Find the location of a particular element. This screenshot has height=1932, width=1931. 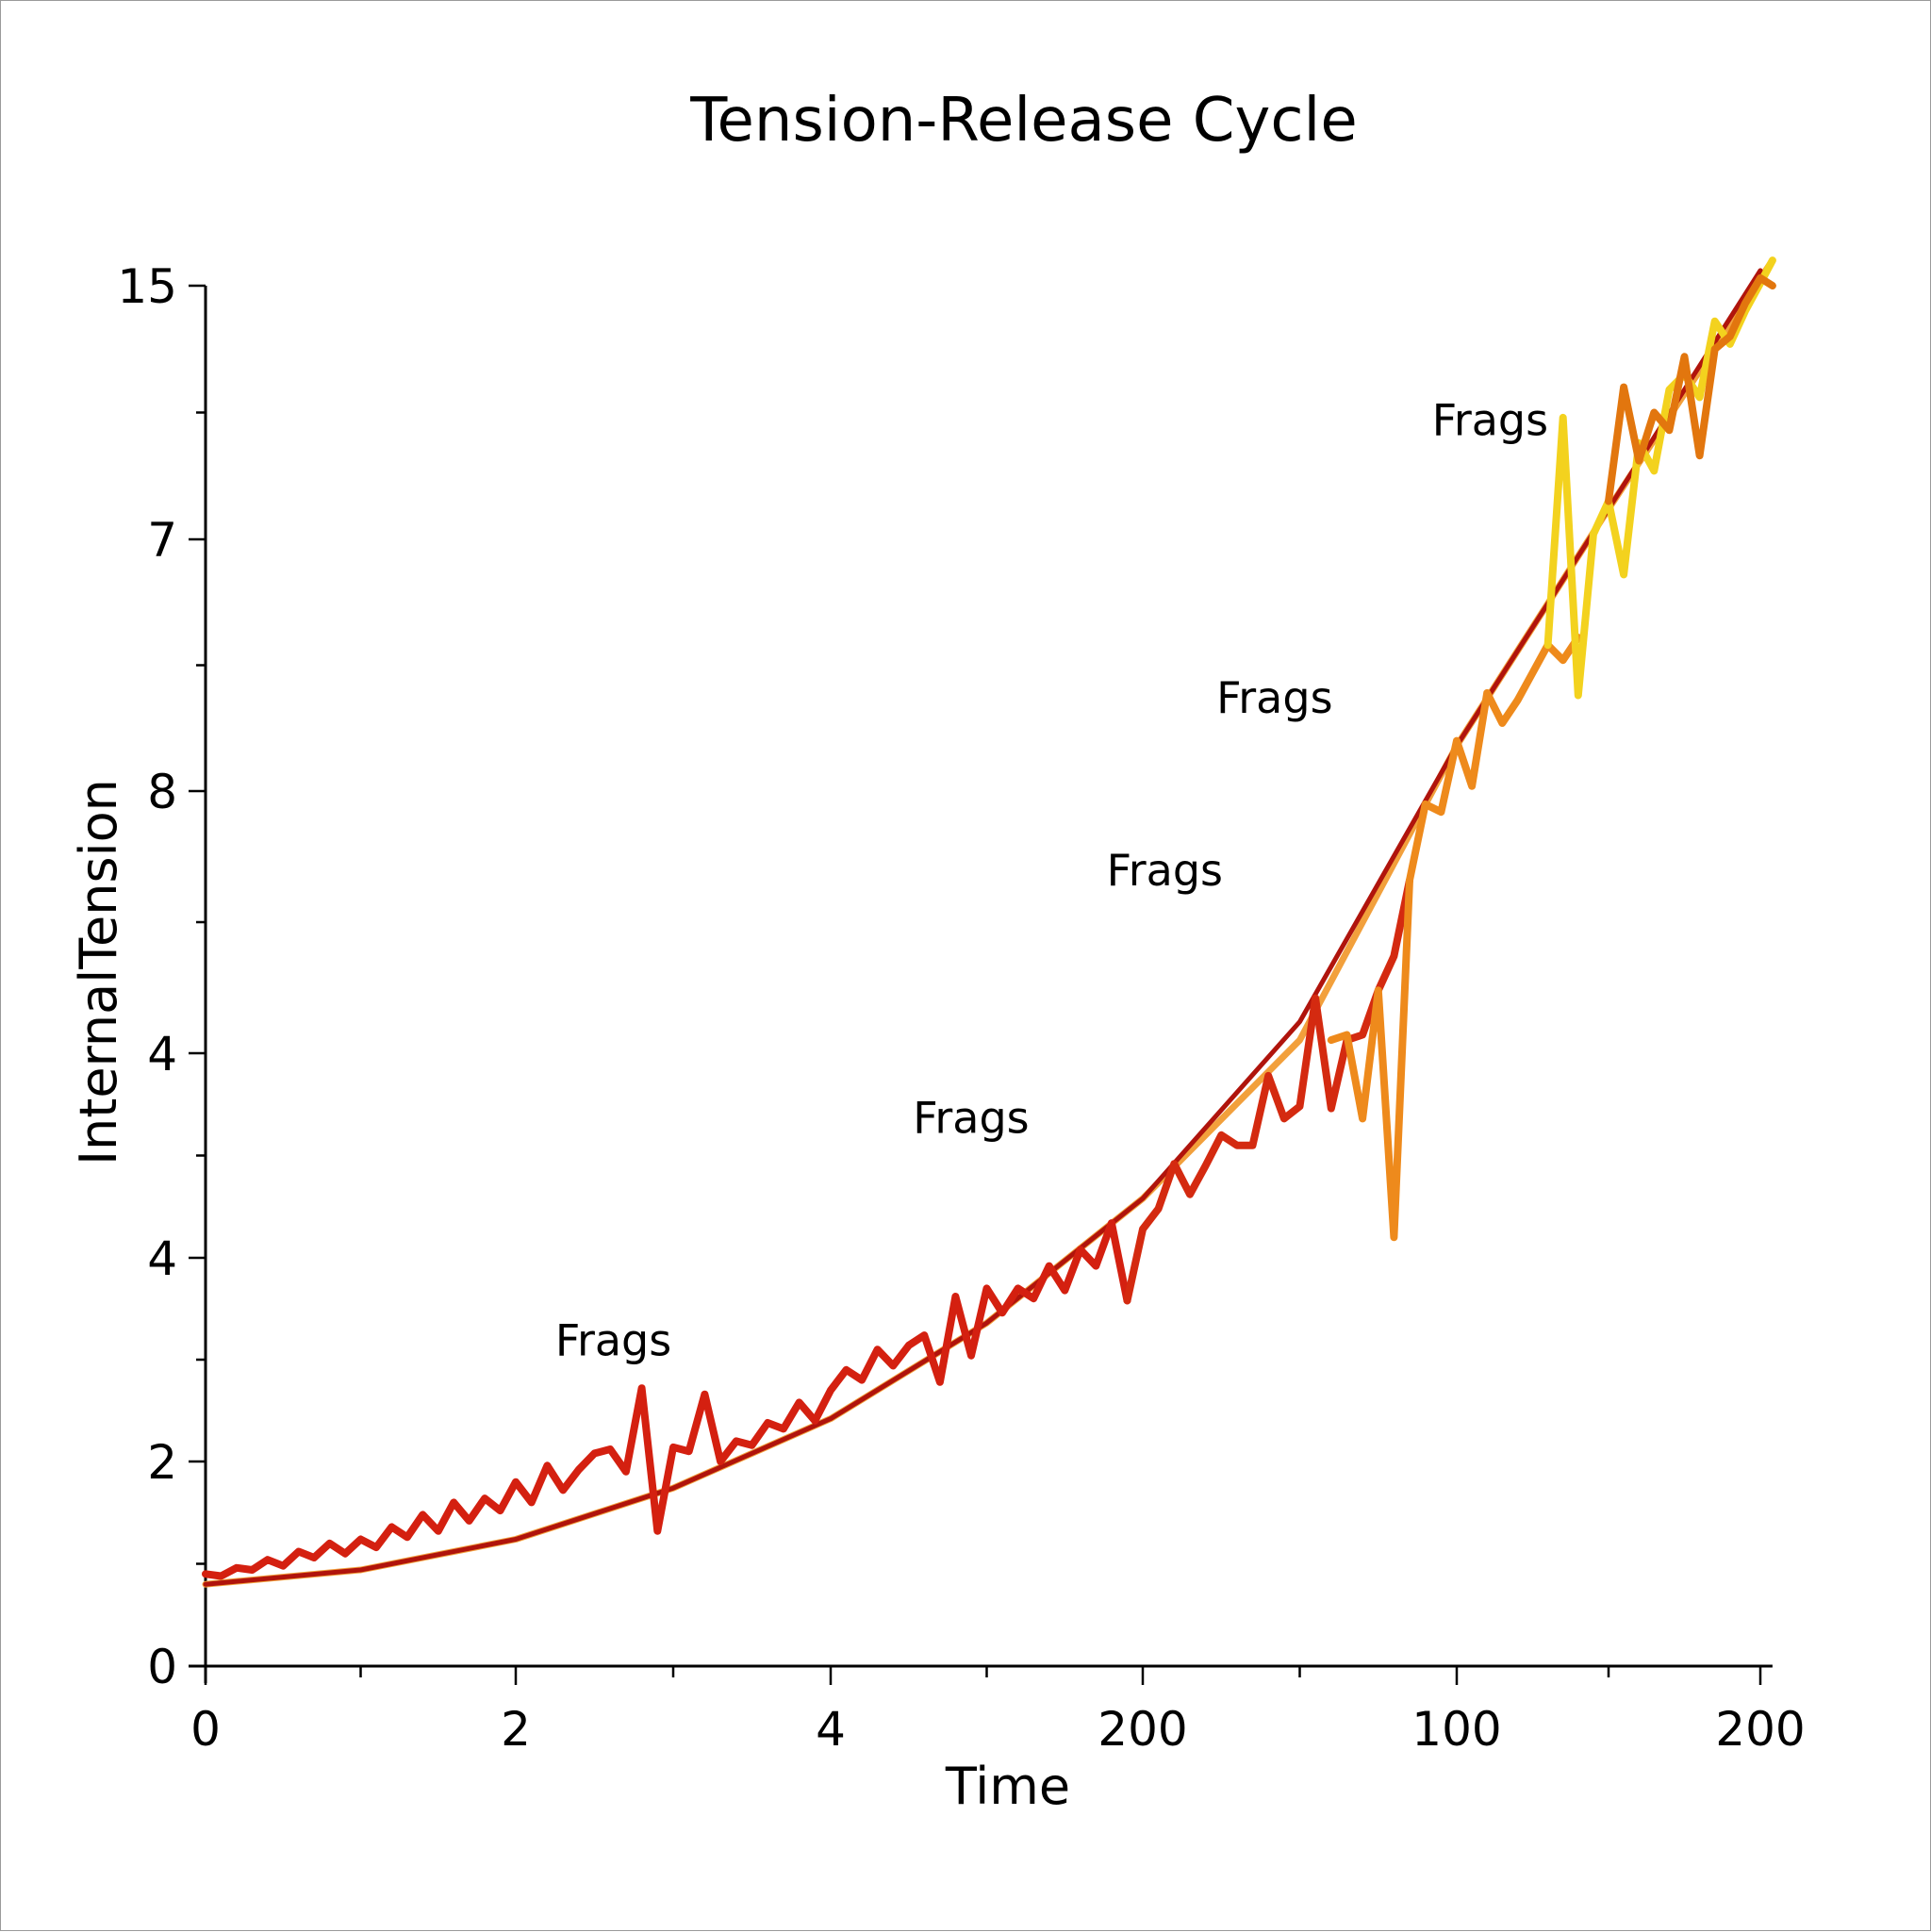

x-tick-label: 4 is located at coordinates (831, 1729).